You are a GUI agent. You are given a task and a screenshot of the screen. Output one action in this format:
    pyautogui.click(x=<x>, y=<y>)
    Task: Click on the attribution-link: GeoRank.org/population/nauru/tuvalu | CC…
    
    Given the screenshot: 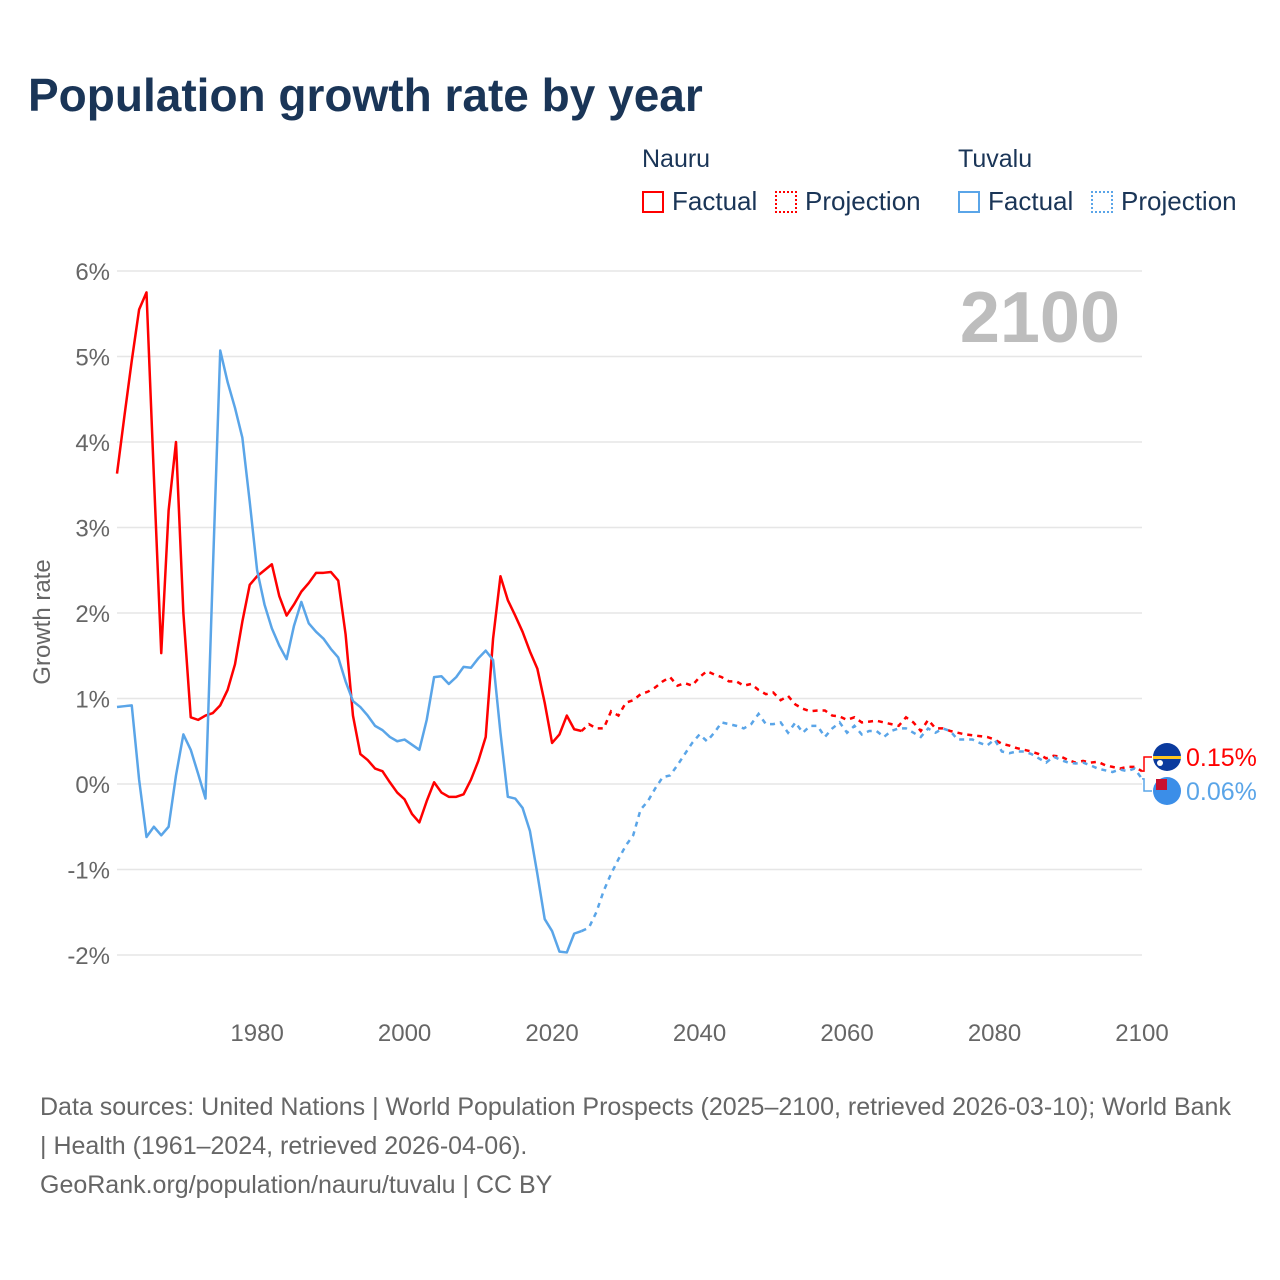 What is the action you would take?
    pyautogui.click(x=296, y=1185)
    